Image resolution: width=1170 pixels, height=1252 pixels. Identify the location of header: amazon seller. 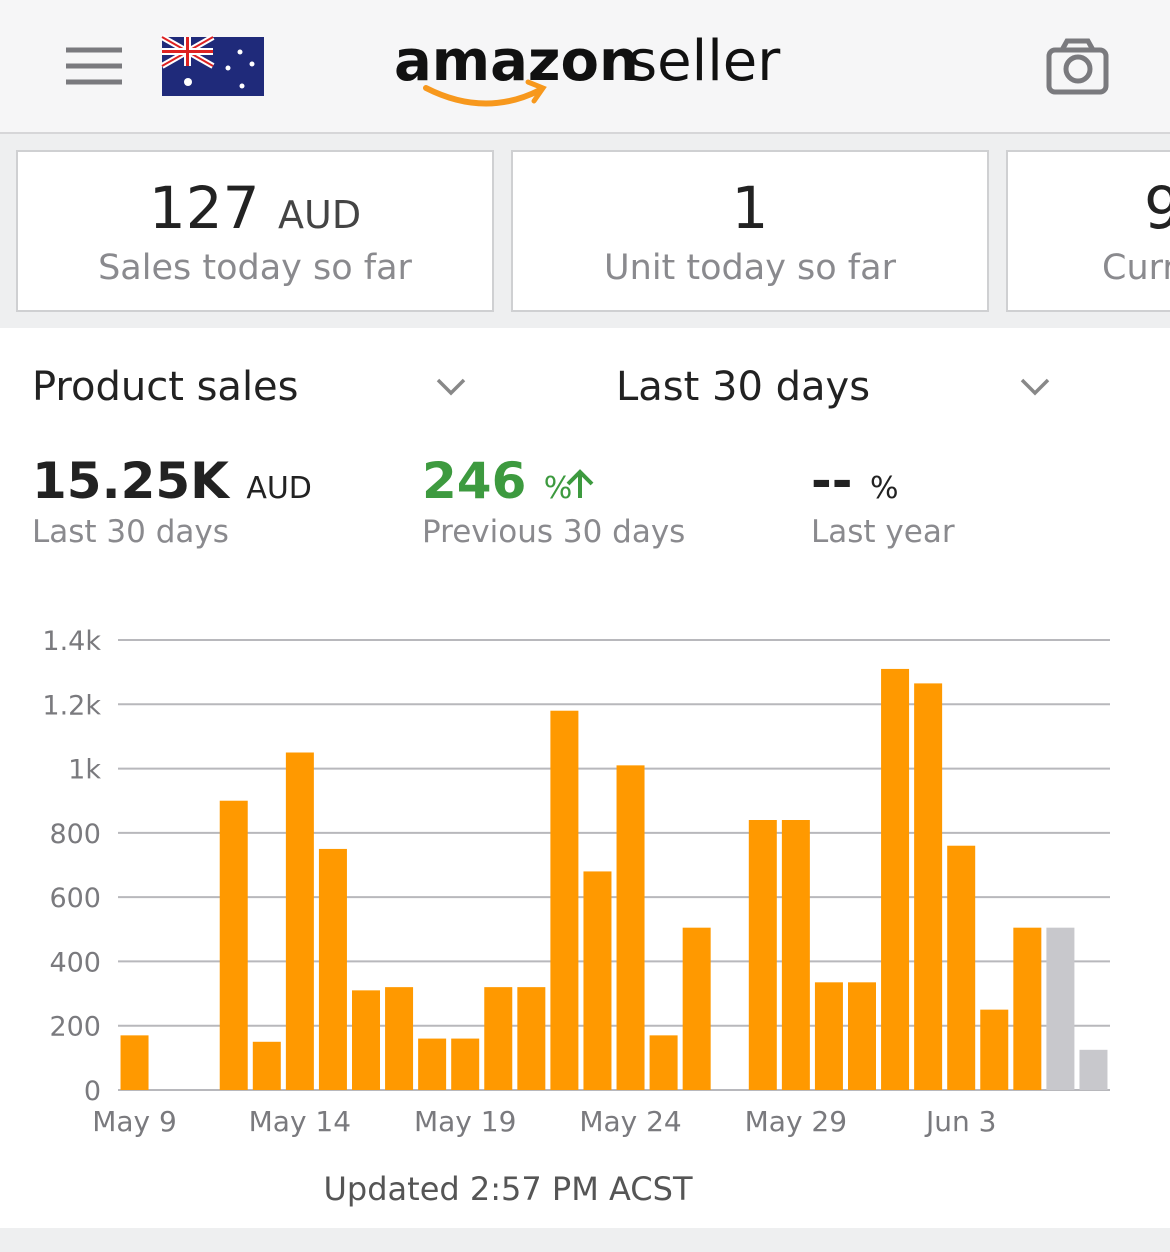
(585, 67).